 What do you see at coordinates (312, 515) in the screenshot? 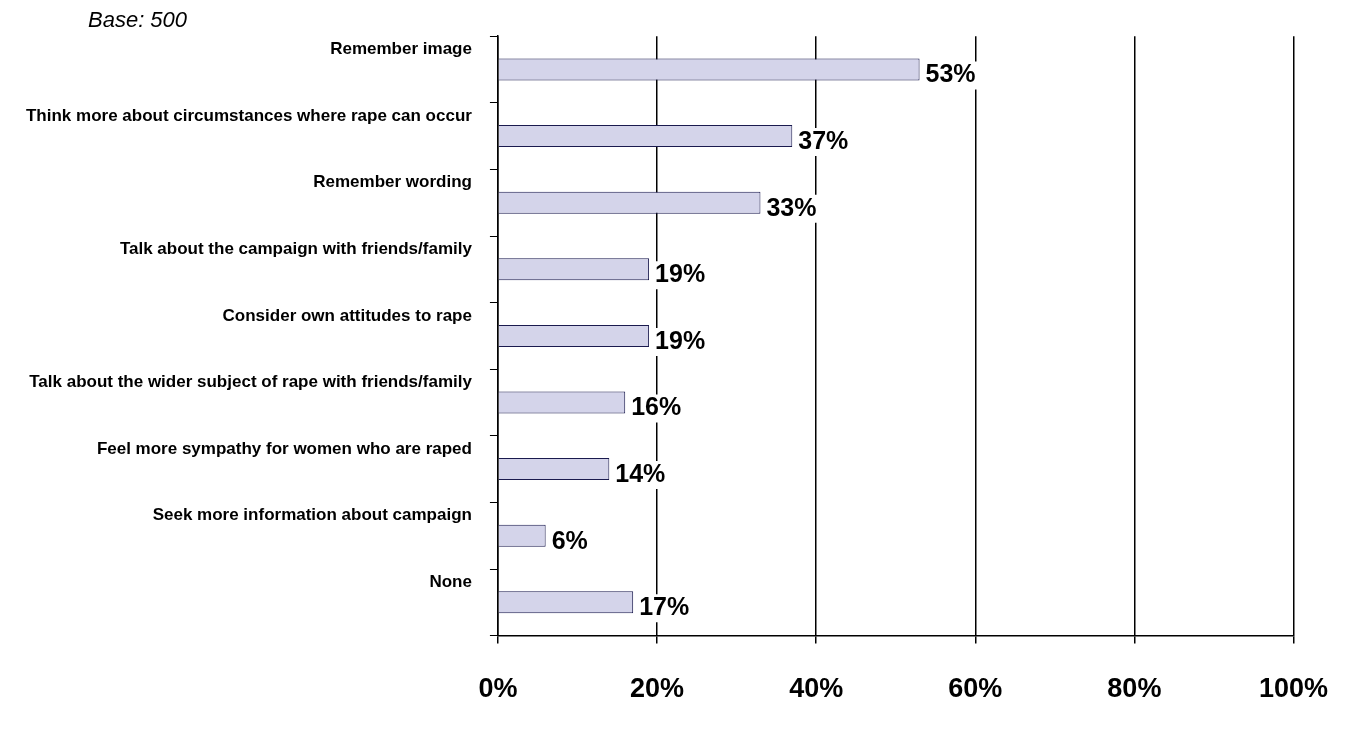
I see `y-tick-label: Seek more information about campaign` at bounding box center [312, 515].